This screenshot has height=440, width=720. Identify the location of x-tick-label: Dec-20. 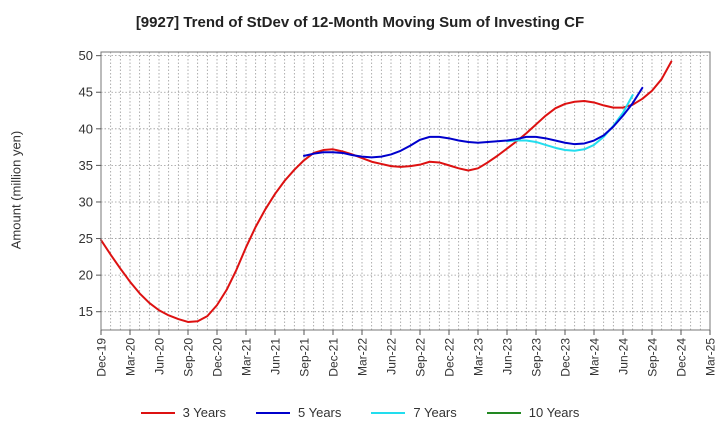
(218, 357).